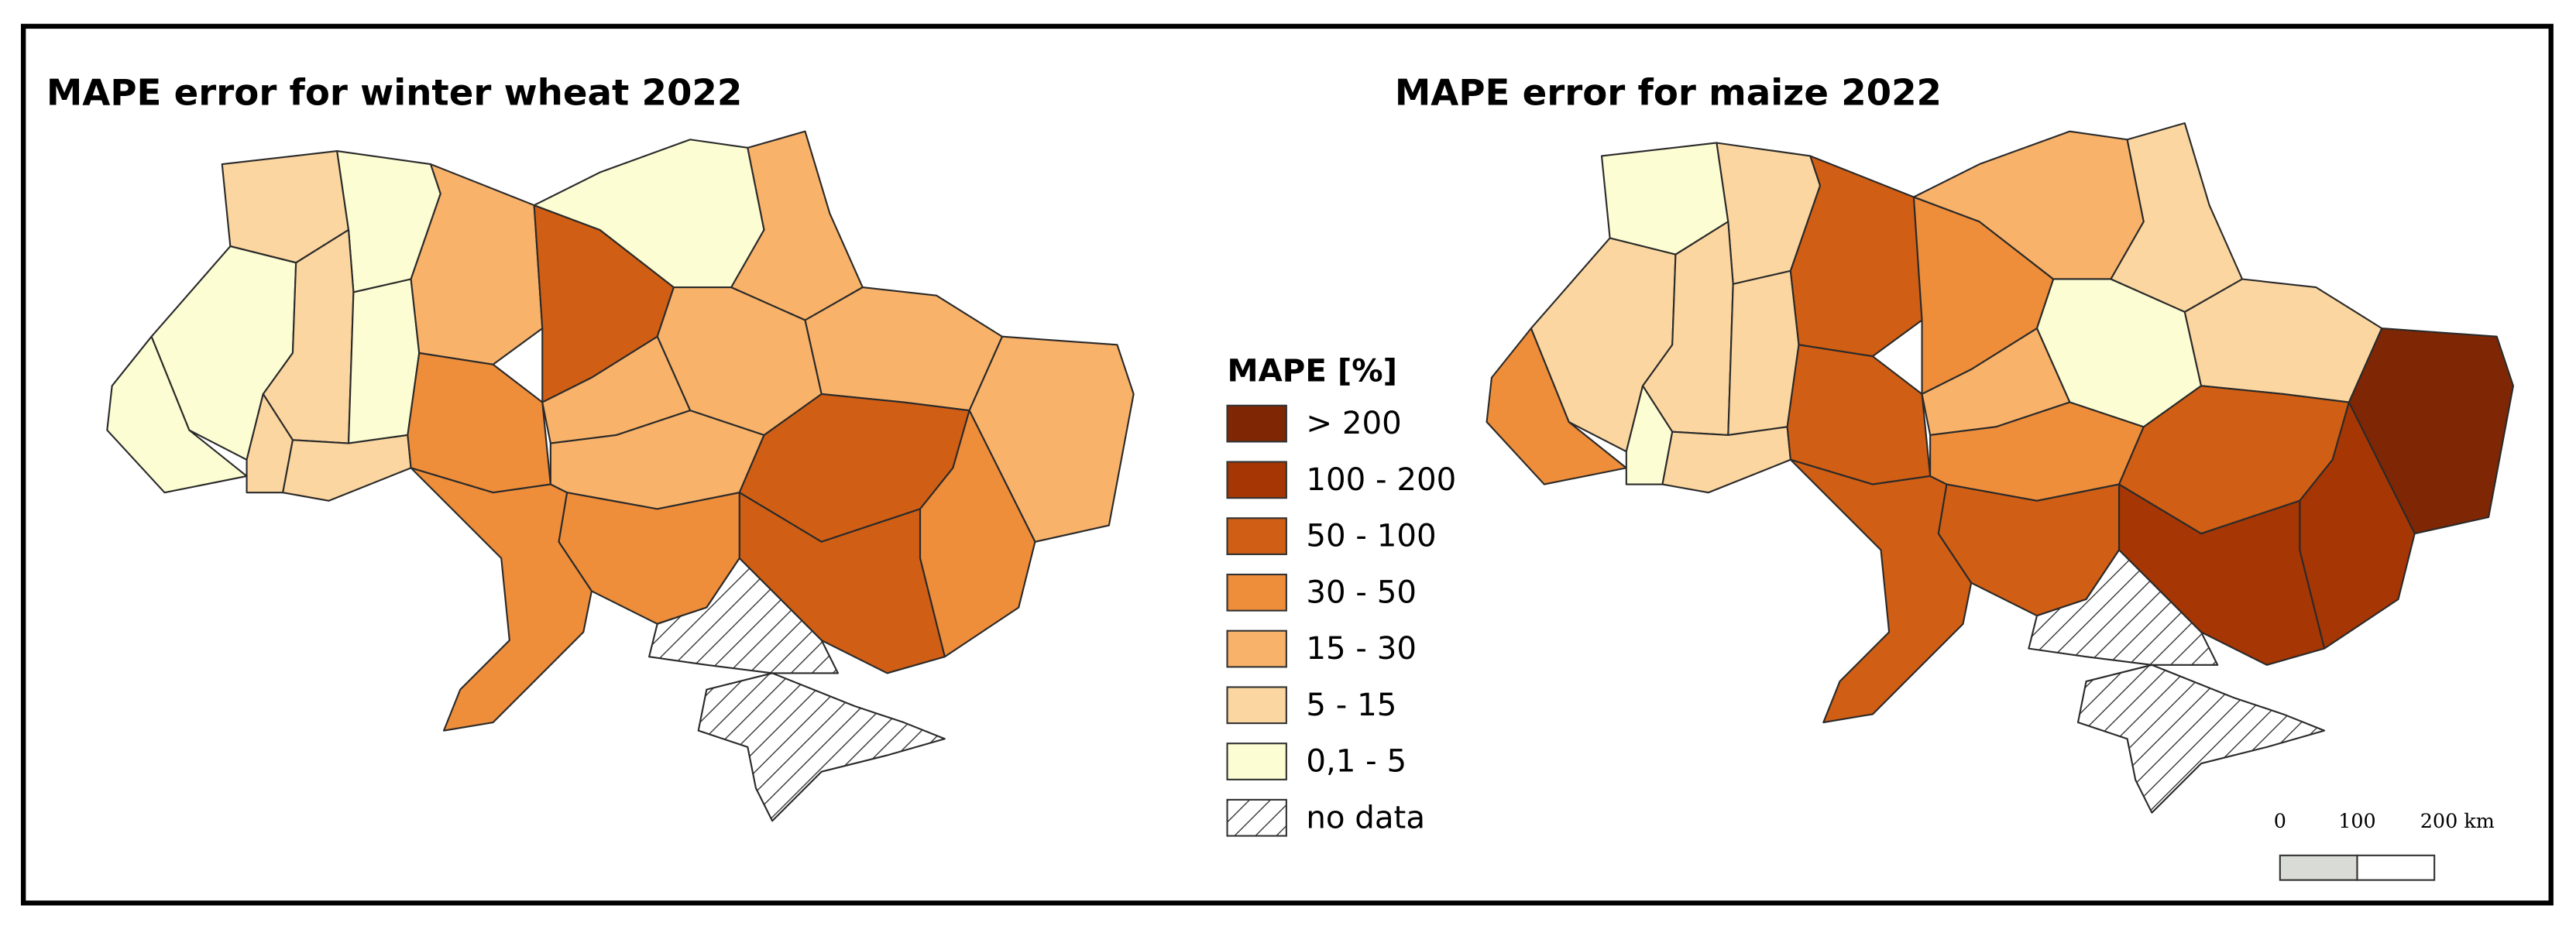 Image resolution: width=2576 pixels, height=926 pixels. What do you see at coordinates (2384, 845) in the screenshot?
I see `scale-bar: 0 100 200 km` at bounding box center [2384, 845].